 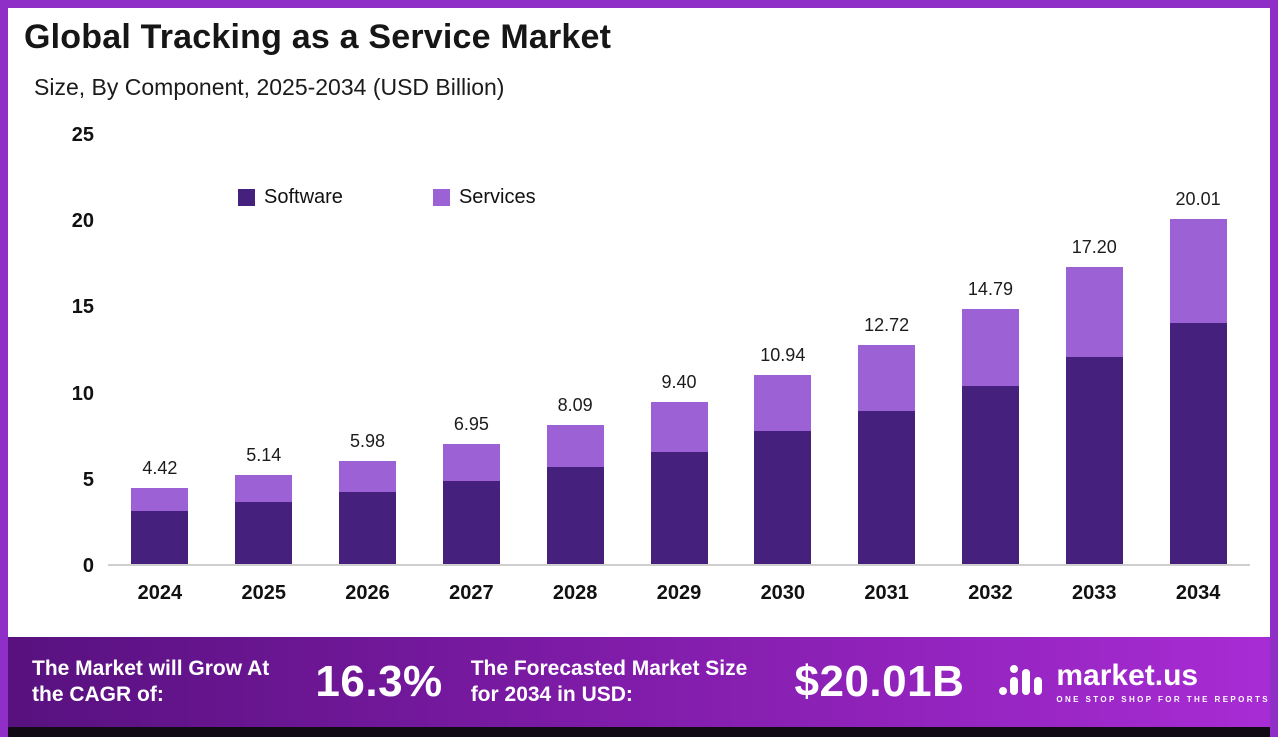 What do you see at coordinates (679, 593) in the screenshot?
I see `x-axis-label: 2029` at bounding box center [679, 593].